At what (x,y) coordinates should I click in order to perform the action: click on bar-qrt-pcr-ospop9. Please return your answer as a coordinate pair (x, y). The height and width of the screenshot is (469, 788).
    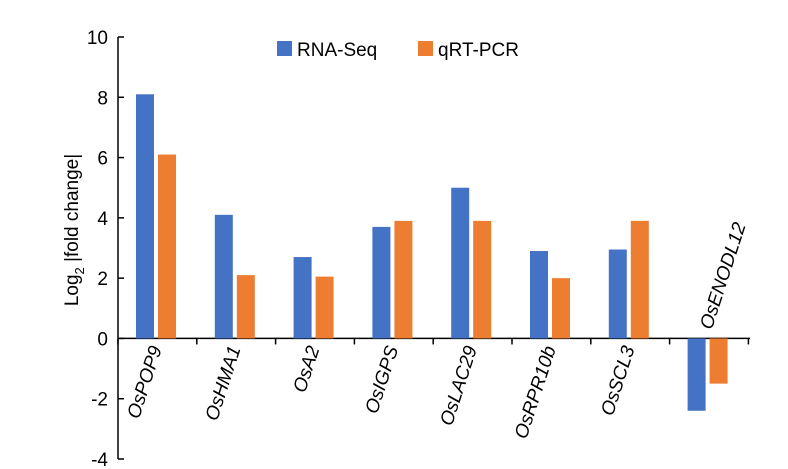
    Looking at the image, I should click on (167, 246).